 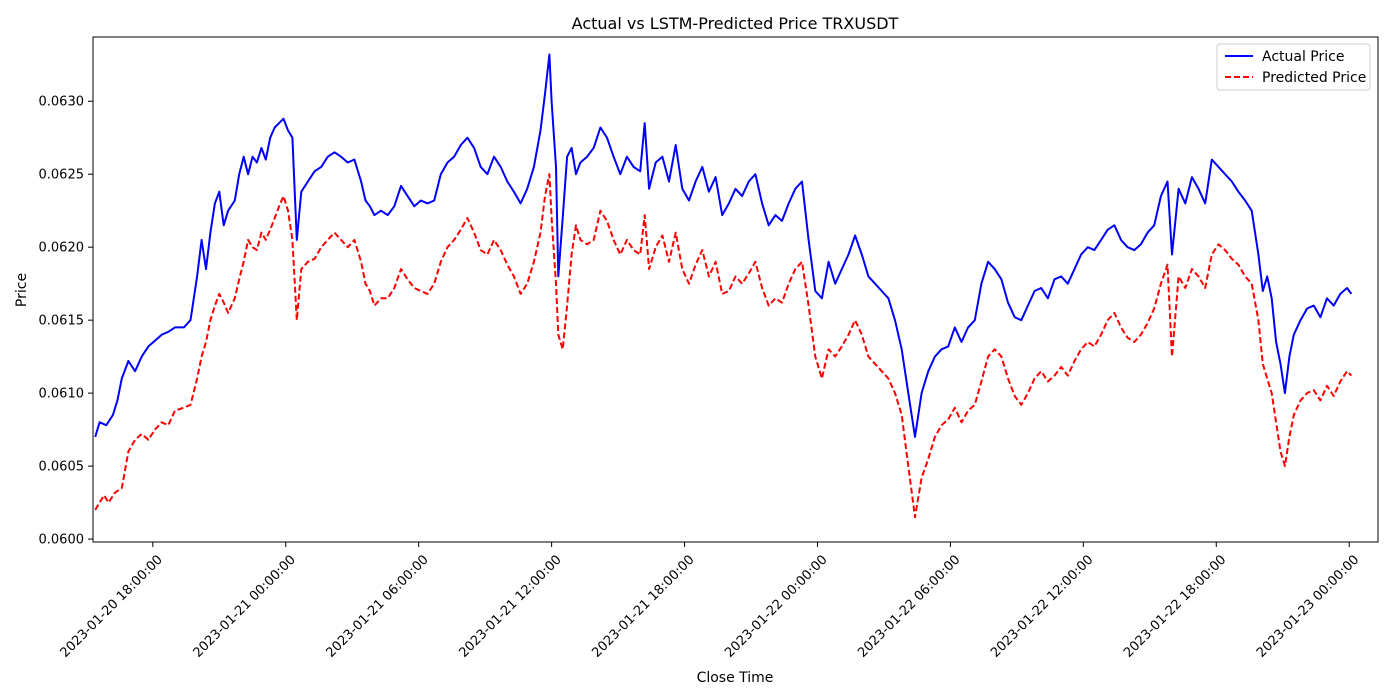 I want to click on x-tick-label: 2023-01-21 18:00:00, so click(x=643, y=606).